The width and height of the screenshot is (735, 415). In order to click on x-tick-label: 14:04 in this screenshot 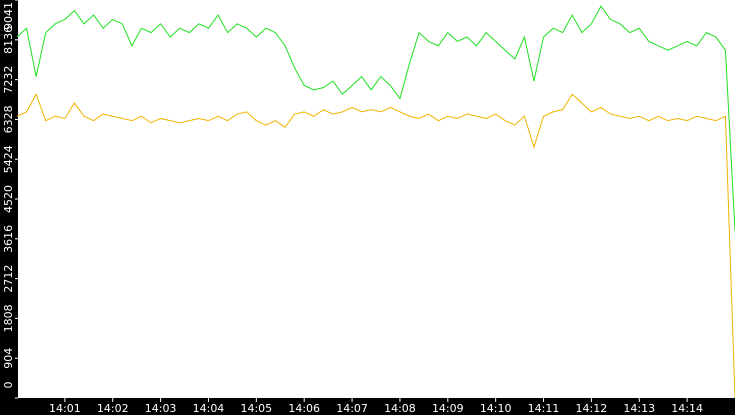, I will do `click(209, 408)`.